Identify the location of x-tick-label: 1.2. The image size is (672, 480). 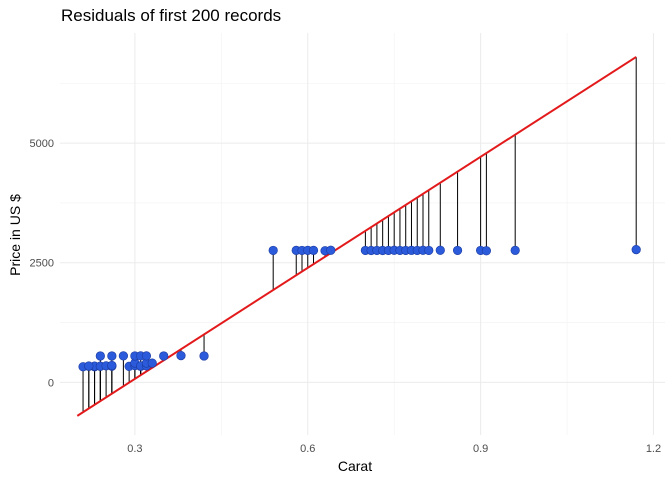
(653, 449).